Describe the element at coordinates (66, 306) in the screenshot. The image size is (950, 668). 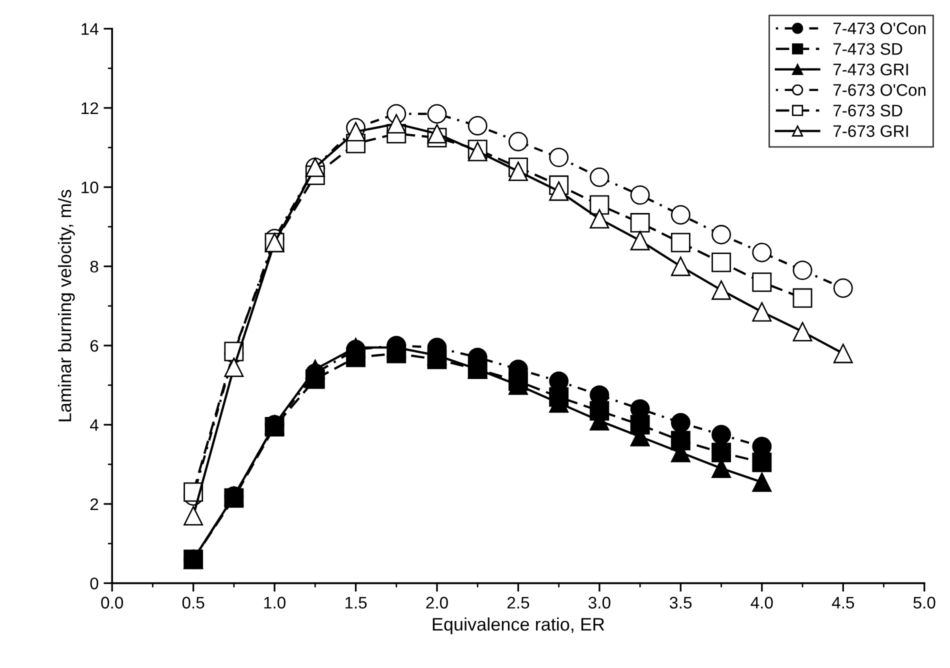
I see `y-axis-title: Laminar burning velocity, m/s` at that location.